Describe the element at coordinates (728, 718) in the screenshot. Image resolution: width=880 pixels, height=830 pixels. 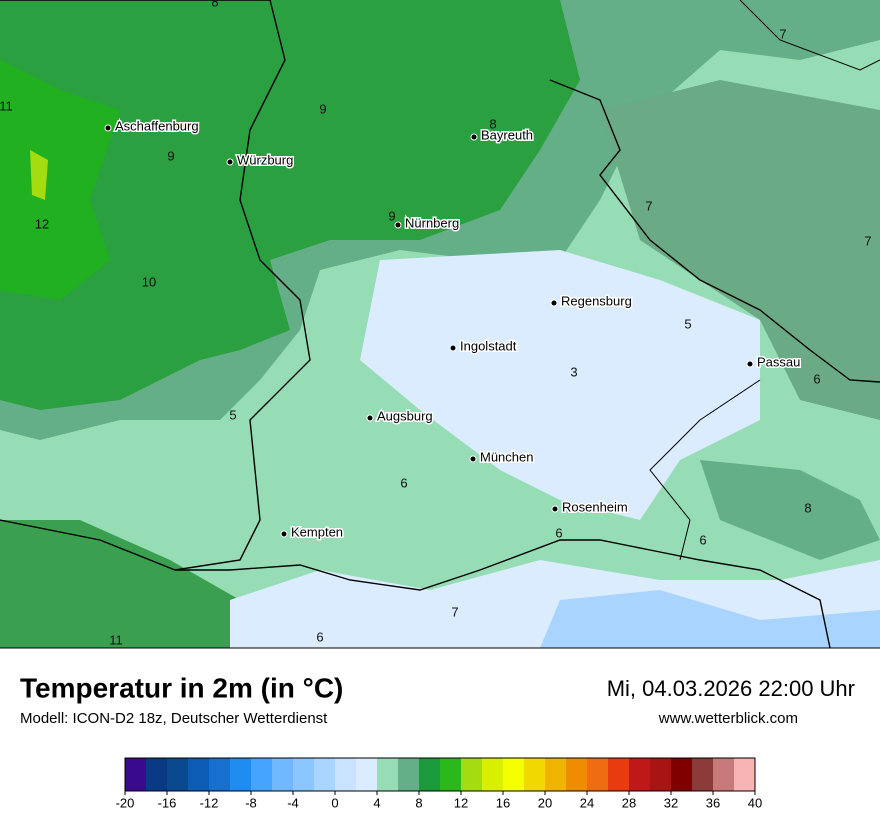
I see `website: www.wetterblick.com` at that location.